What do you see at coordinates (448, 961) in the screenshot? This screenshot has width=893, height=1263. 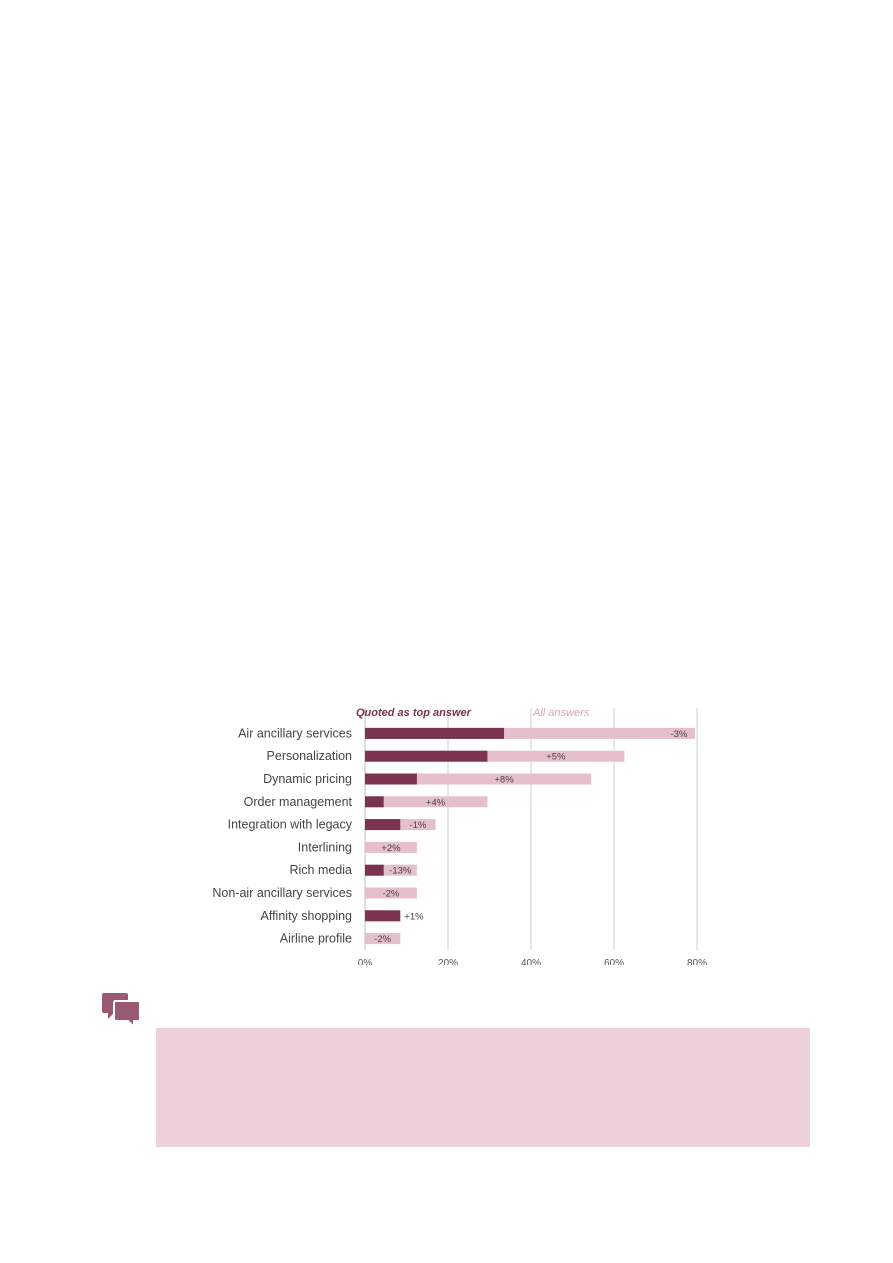 I see `x-tick-label: 20%` at bounding box center [448, 961].